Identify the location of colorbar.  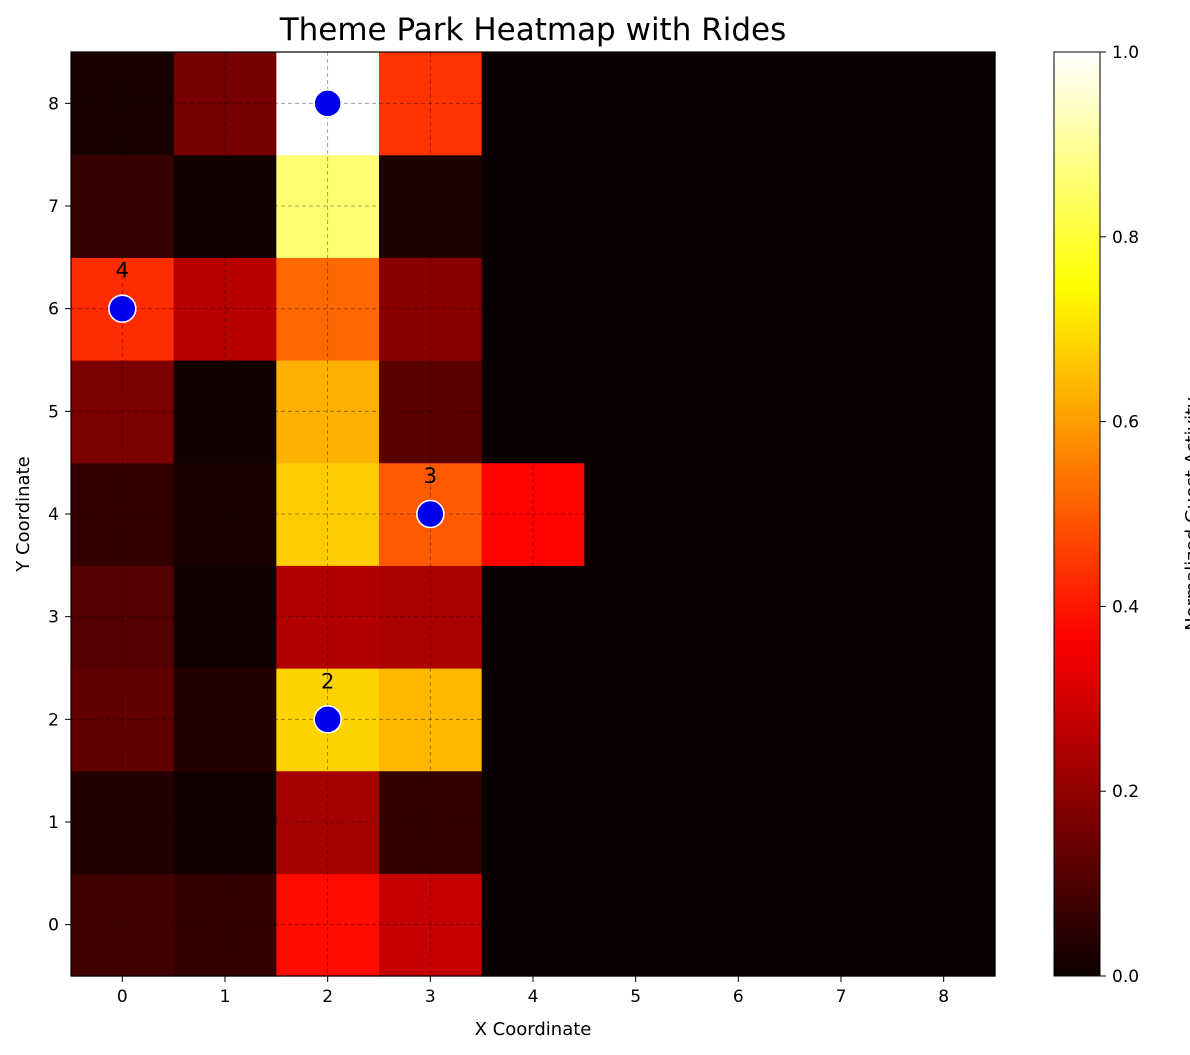
(1077, 514).